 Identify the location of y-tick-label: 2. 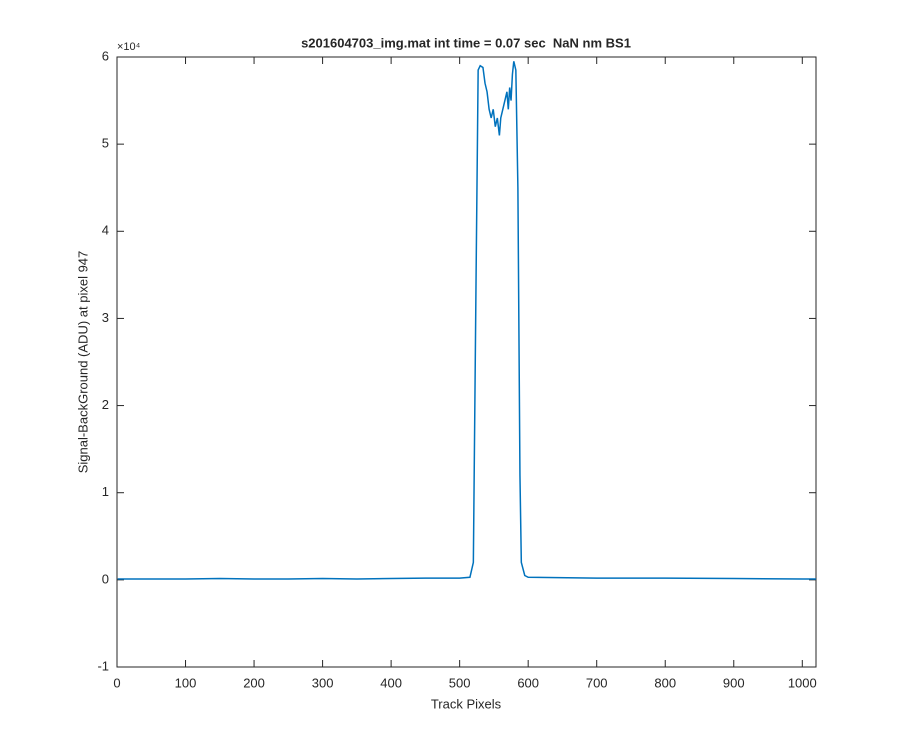
(105, 404).